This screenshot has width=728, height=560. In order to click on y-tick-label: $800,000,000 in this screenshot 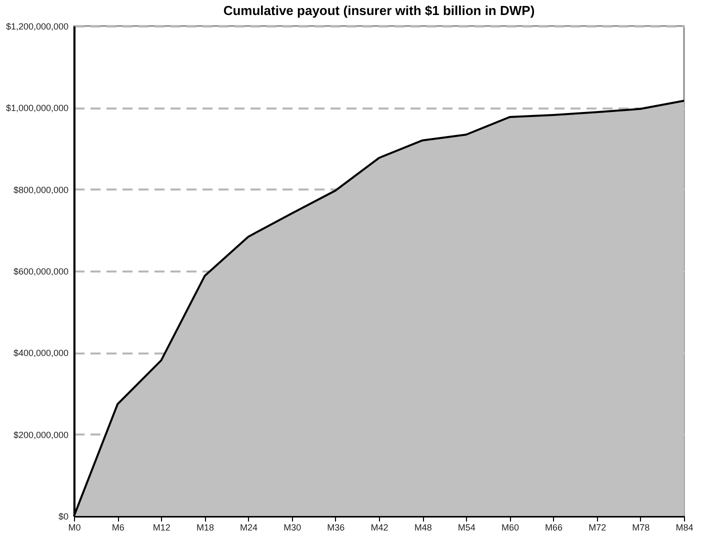, I will do `click(40, 189)`.